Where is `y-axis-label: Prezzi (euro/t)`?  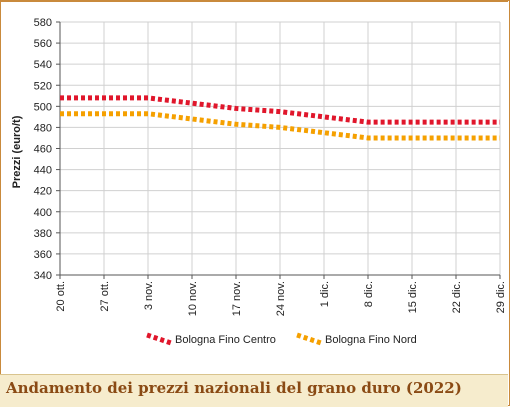 y-axis-label: Prezzi (euro/t) is located at coordinates (17, 151).